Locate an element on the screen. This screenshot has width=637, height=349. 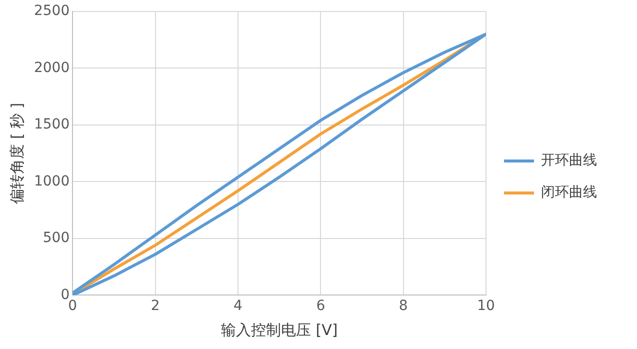
x-tick-label: 2 is located at coordinates (155, 306).